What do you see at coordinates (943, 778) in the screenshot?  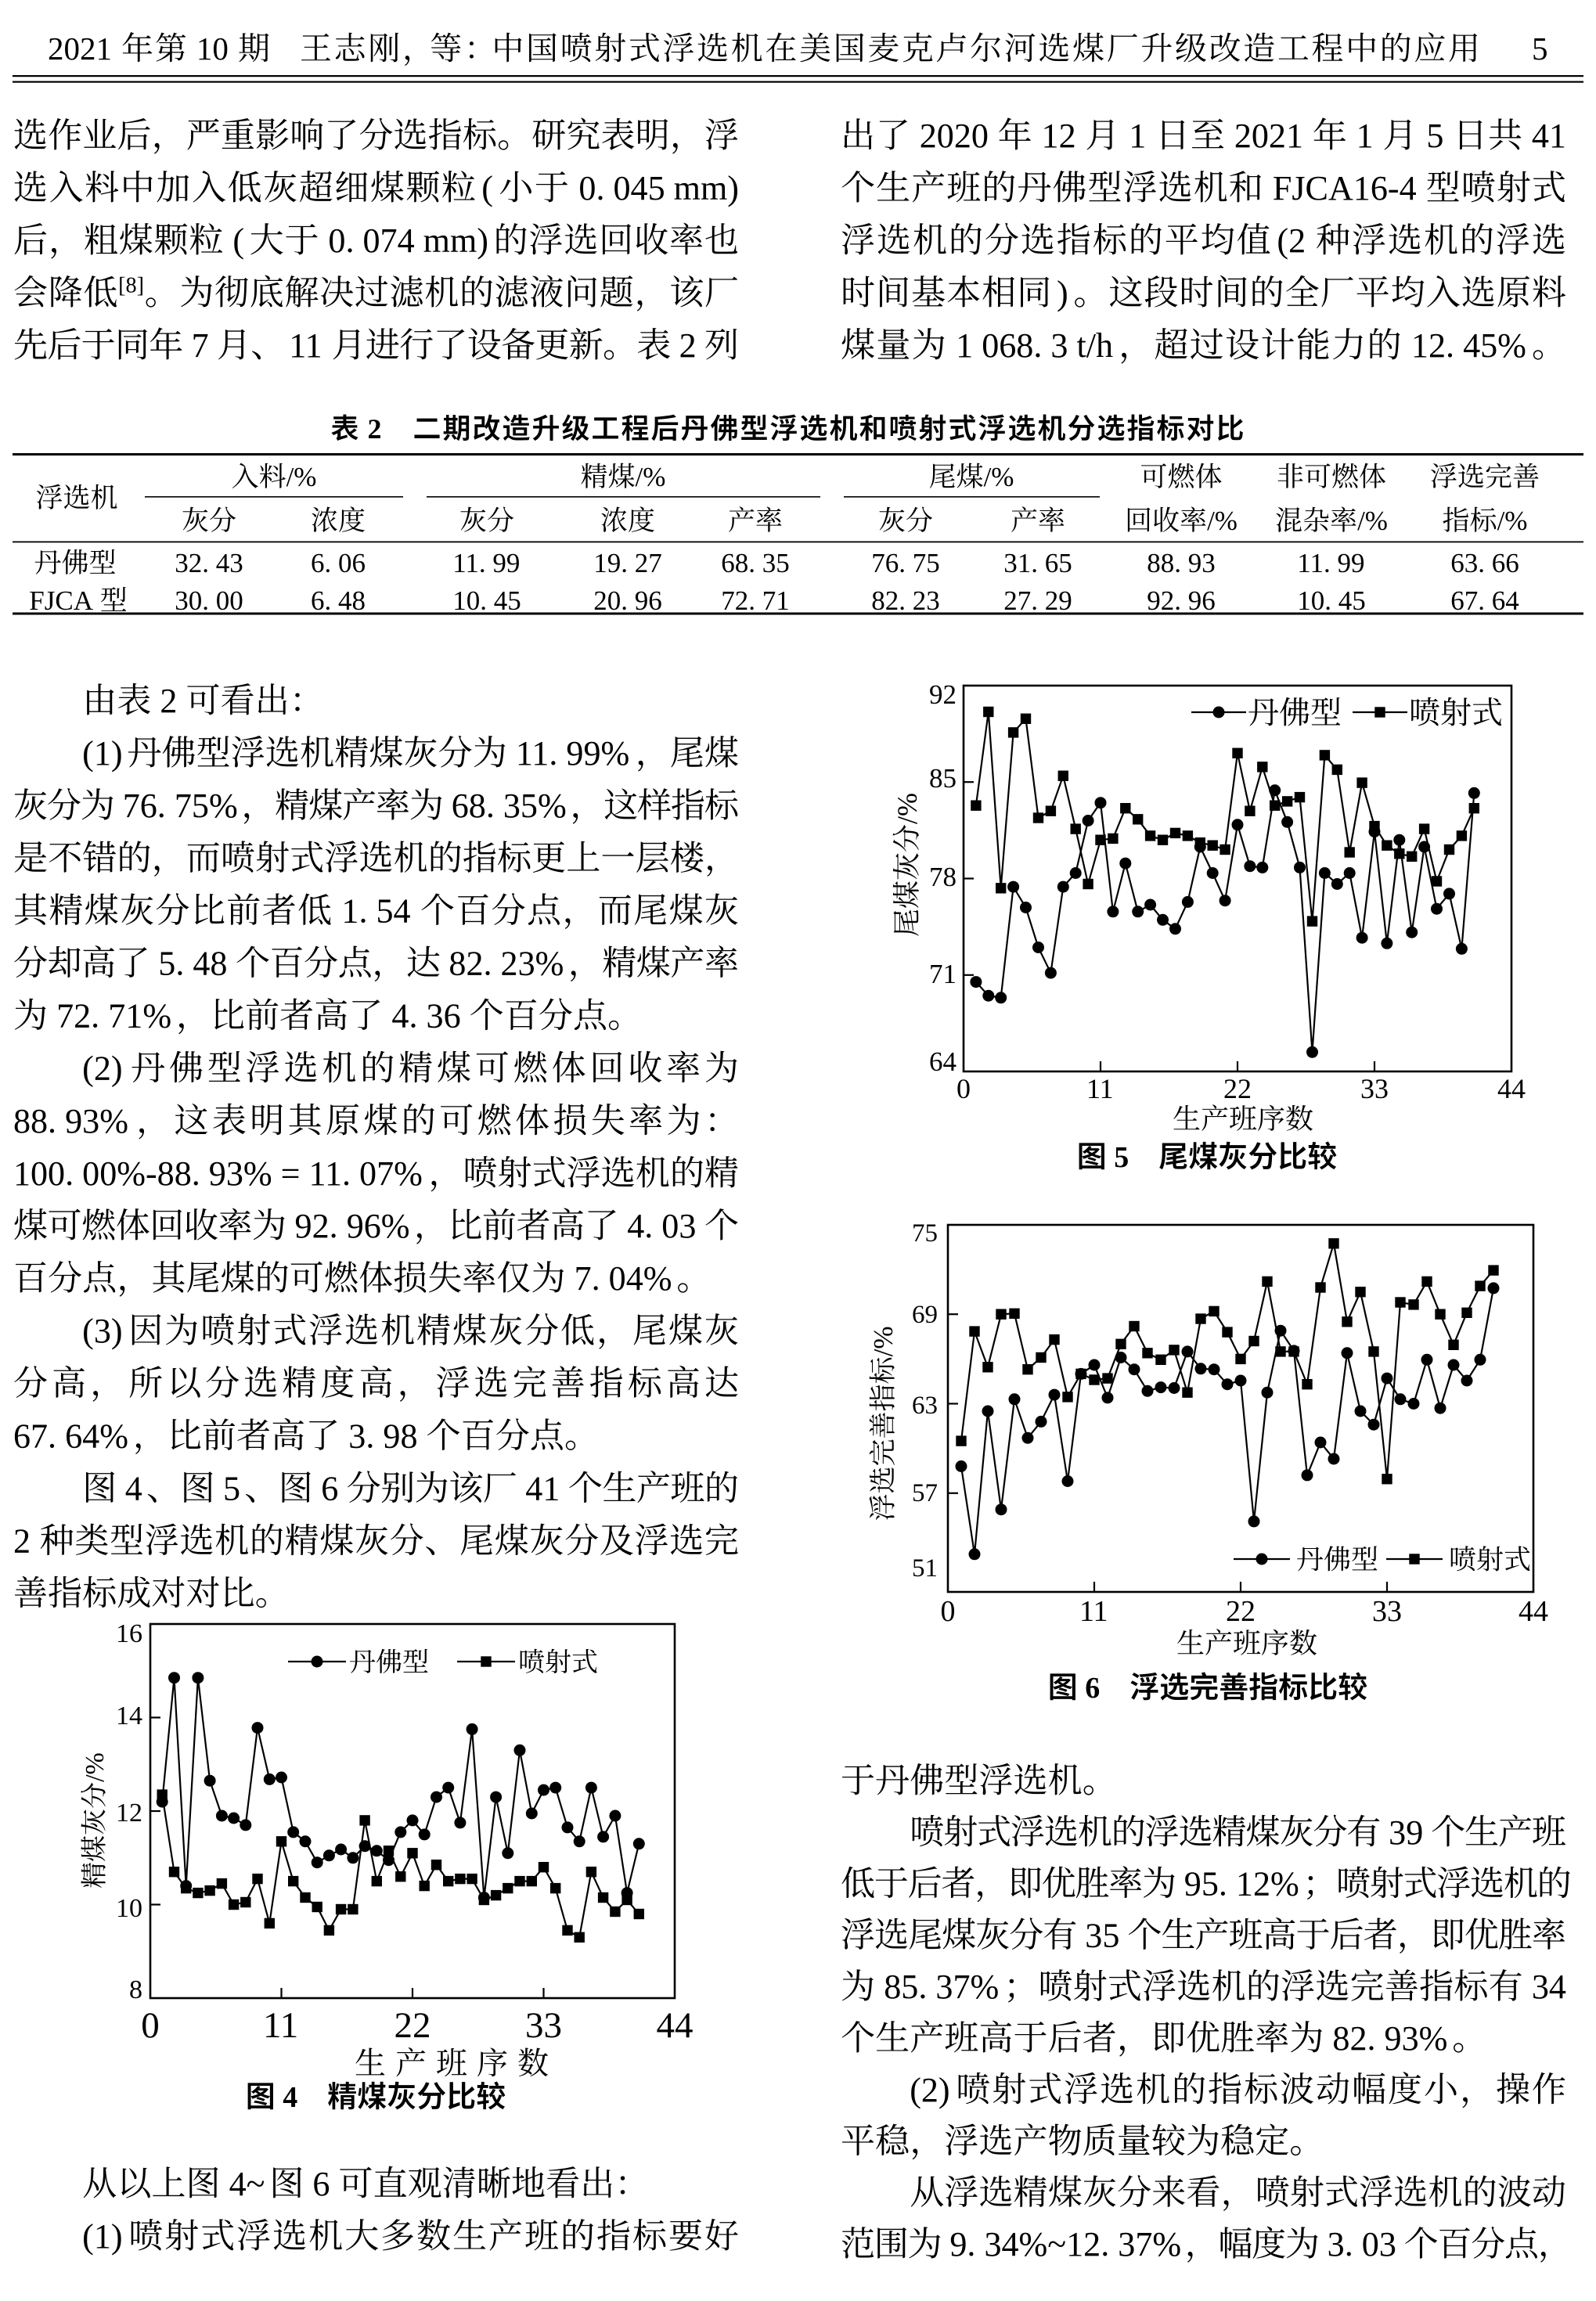 I see `svg-text: 85` at bounding box center [943, 778].